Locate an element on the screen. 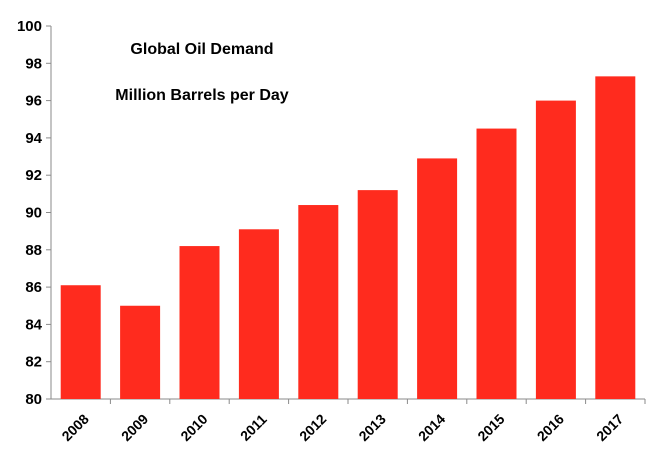 The width and height of the screenshot is (654, 470). x-tick-label: 2012 is located at coordinates (312, 427).